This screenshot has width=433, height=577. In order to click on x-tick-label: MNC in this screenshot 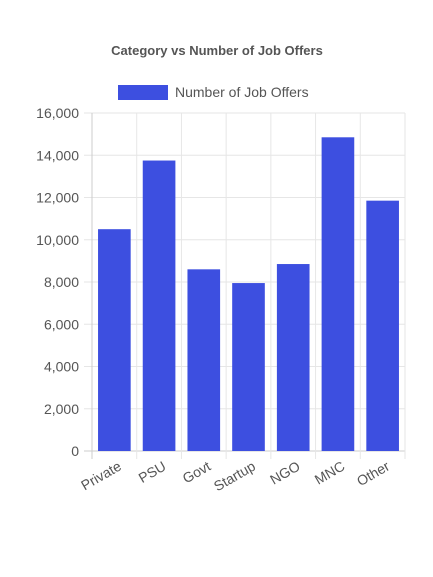, I will do `click(330, 473)`.